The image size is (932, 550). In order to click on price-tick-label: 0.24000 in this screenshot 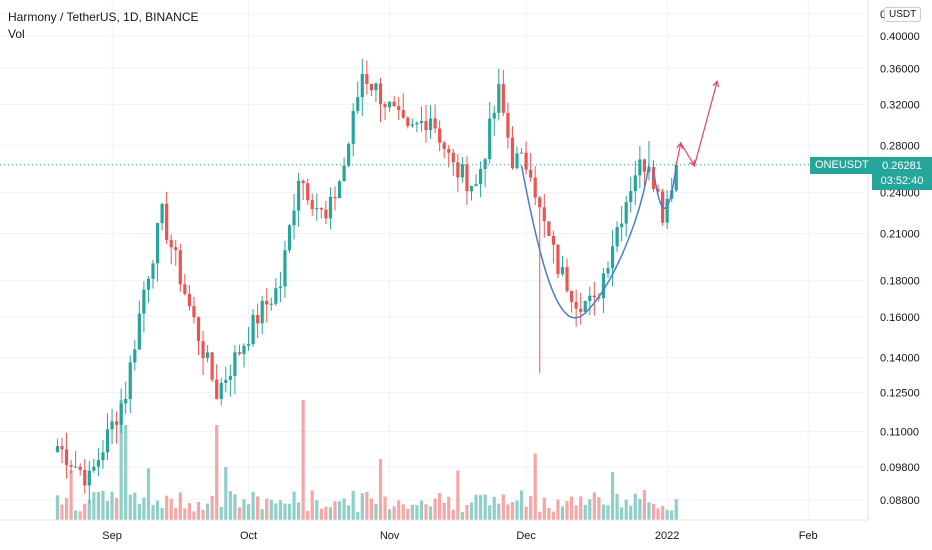, I will do `click(900, 194)`.